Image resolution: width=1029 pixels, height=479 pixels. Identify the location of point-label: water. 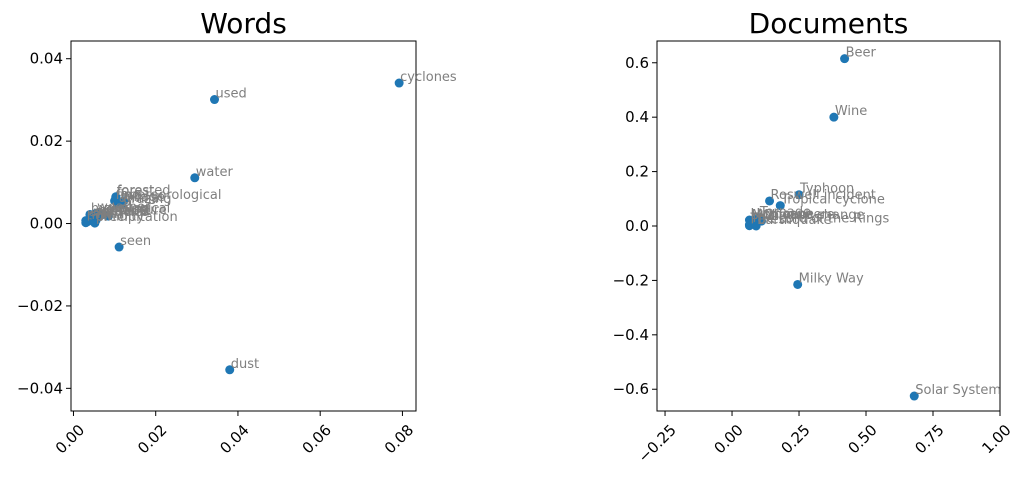
(215, 172).